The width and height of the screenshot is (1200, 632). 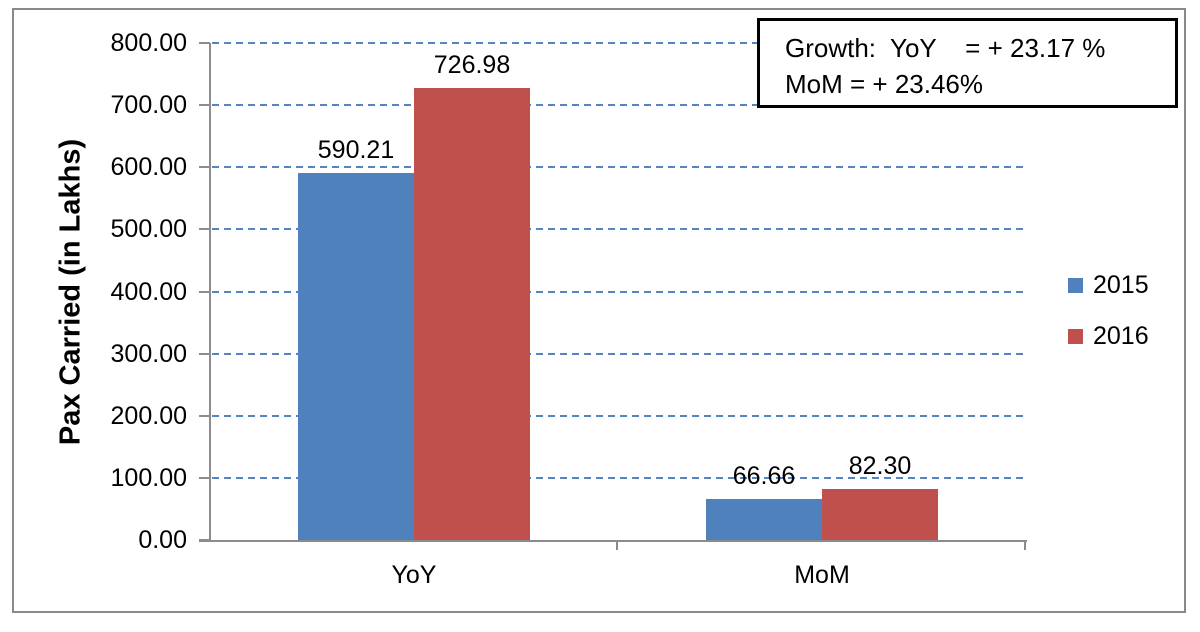 I want to click on y-axis-tick-800.00, so click(x=204, y=43).